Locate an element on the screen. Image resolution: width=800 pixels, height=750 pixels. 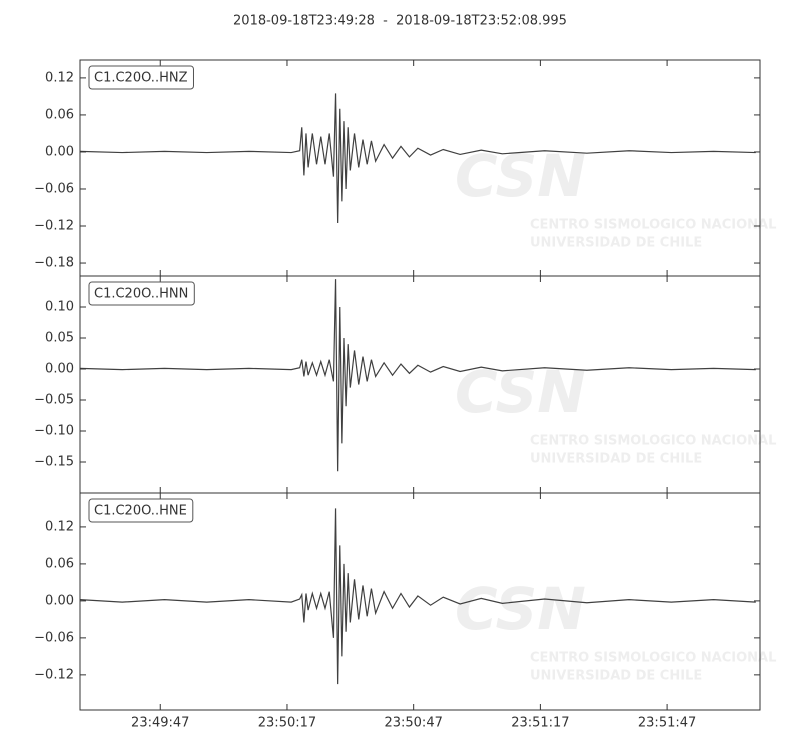
trace-label: C1.C20O..HNZ is located at coordinates (141, 77).